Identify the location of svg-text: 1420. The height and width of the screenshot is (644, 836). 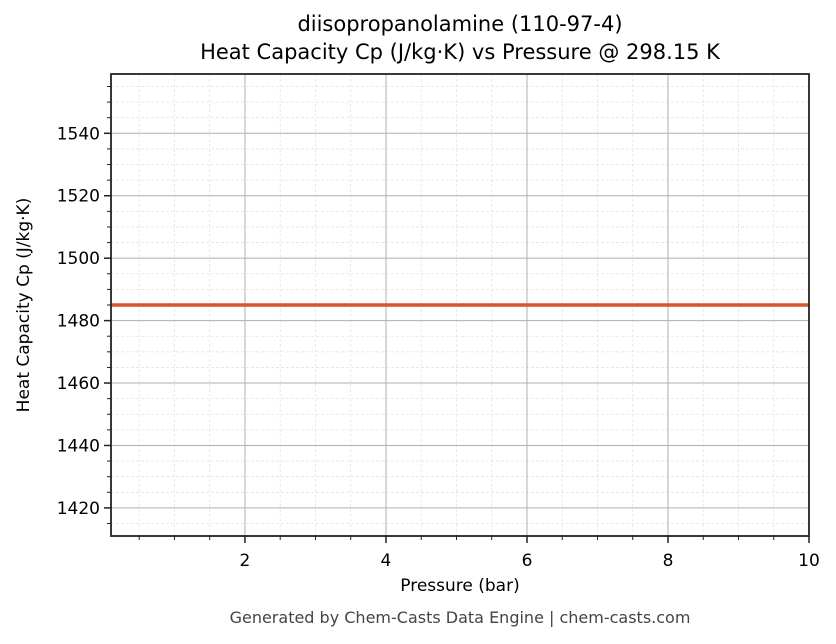
(78, 509).